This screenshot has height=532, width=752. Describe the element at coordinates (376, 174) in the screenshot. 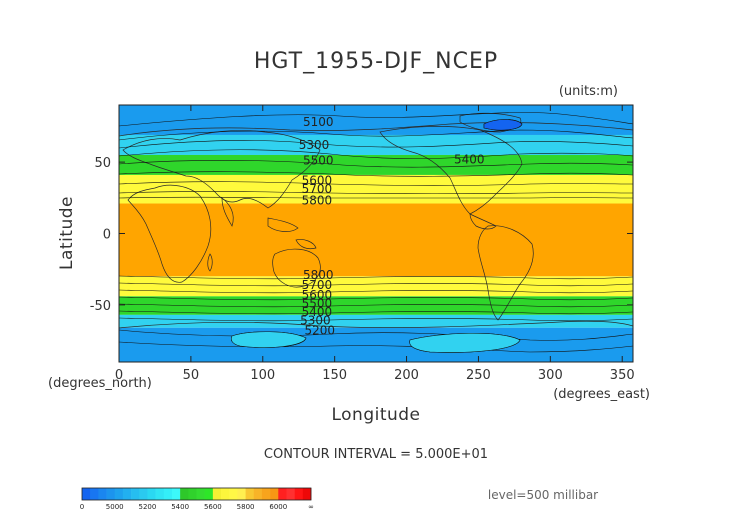

I see `contour-n6` at that location.